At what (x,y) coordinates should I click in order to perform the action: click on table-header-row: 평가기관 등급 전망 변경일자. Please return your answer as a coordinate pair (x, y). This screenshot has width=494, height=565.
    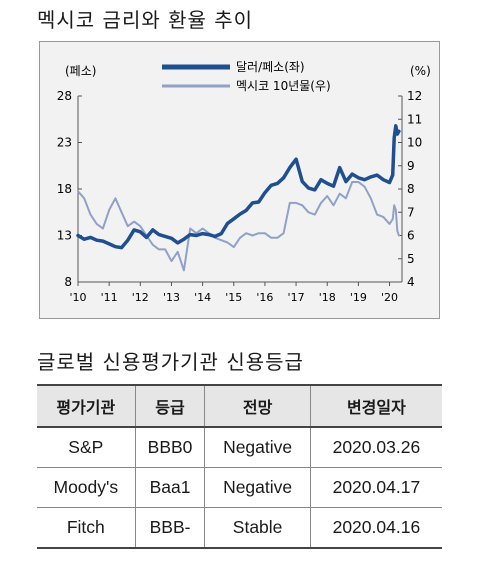
    Looking at the image, I should click on (239, 406).